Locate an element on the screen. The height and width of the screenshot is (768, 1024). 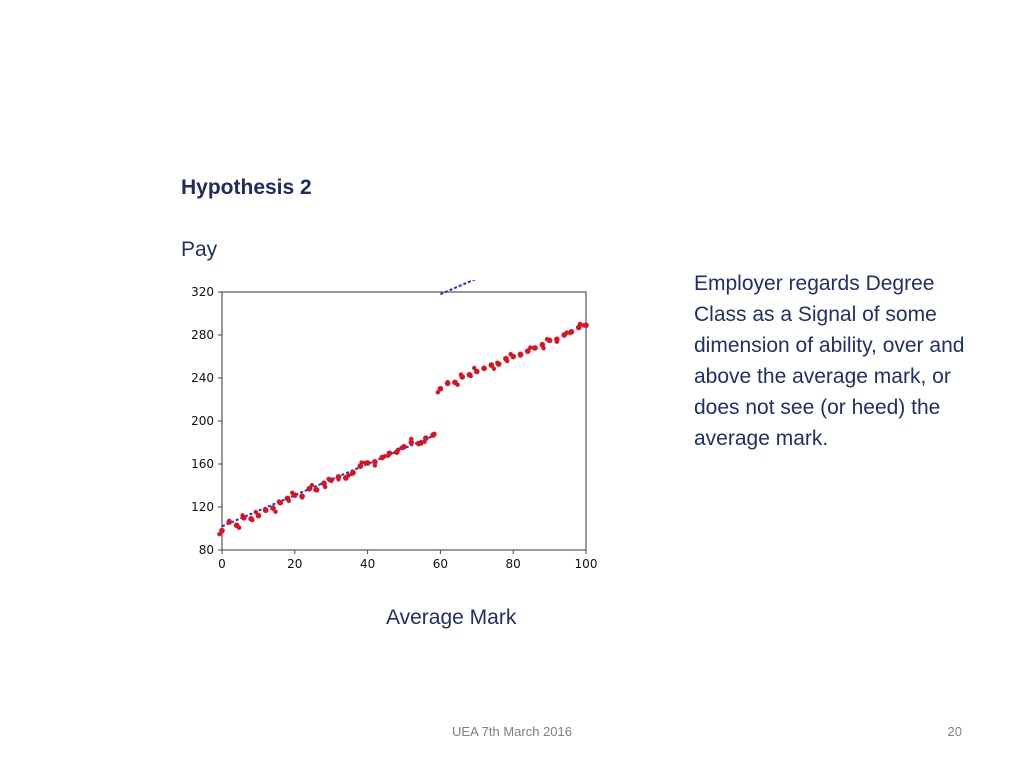
page-number: 20 is located at coordinates (954, 731).